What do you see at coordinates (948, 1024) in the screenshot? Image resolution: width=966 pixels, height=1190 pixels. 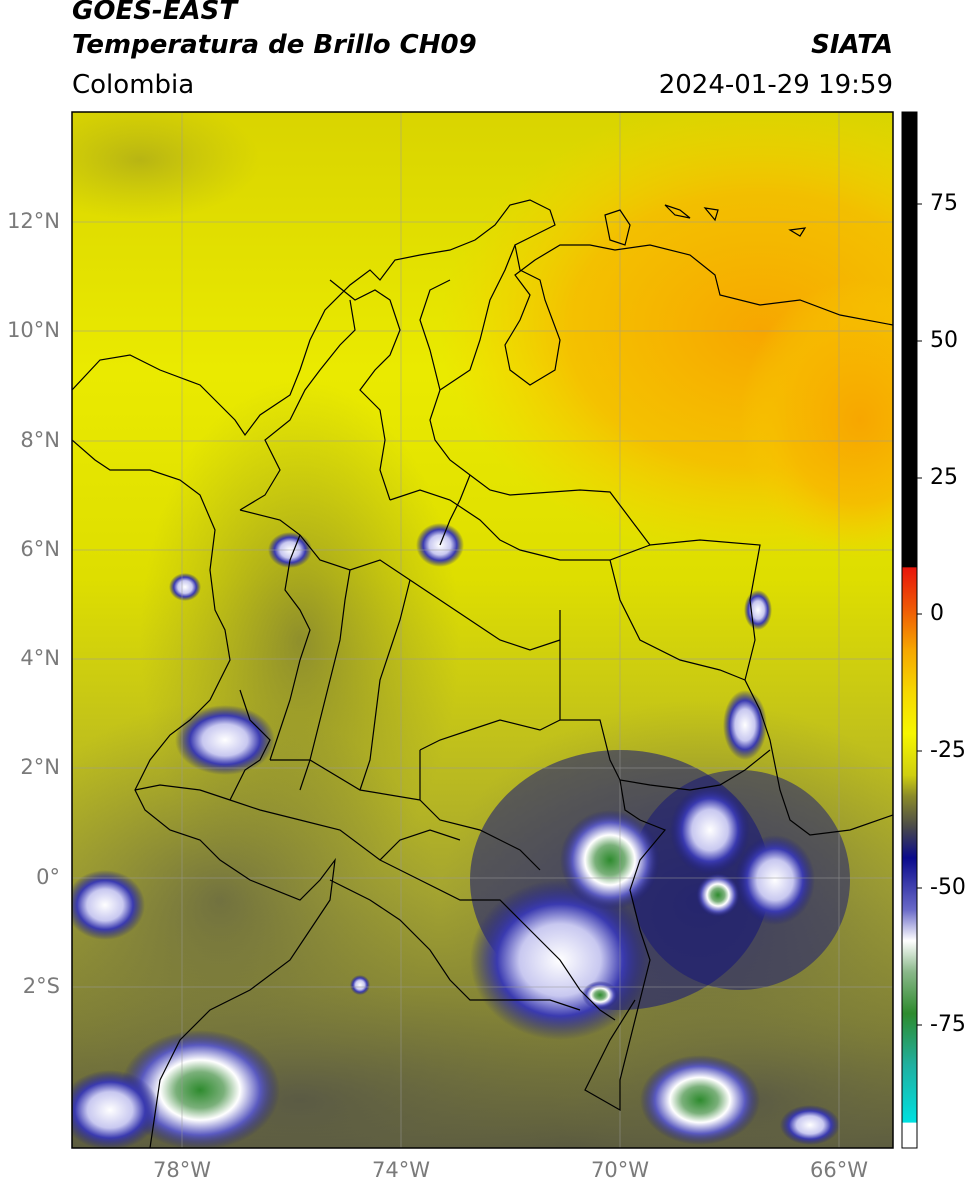 I see `colorbar-label-minus75: -75` at bounding box center [948, 1024].